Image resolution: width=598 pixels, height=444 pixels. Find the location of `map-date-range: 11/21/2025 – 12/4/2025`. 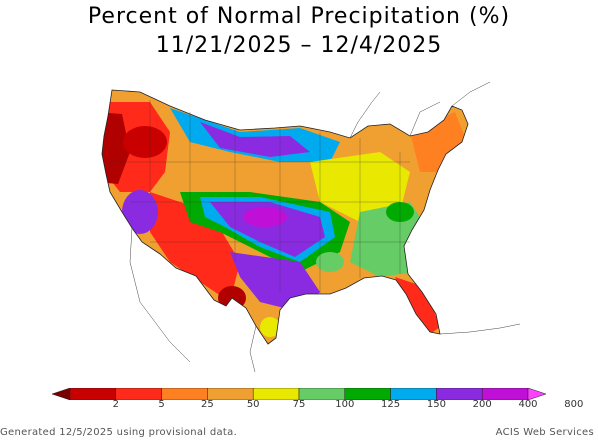

map-date-range: 11/21/2025 – 12/4/2025 is located at coordinates (299, 46).